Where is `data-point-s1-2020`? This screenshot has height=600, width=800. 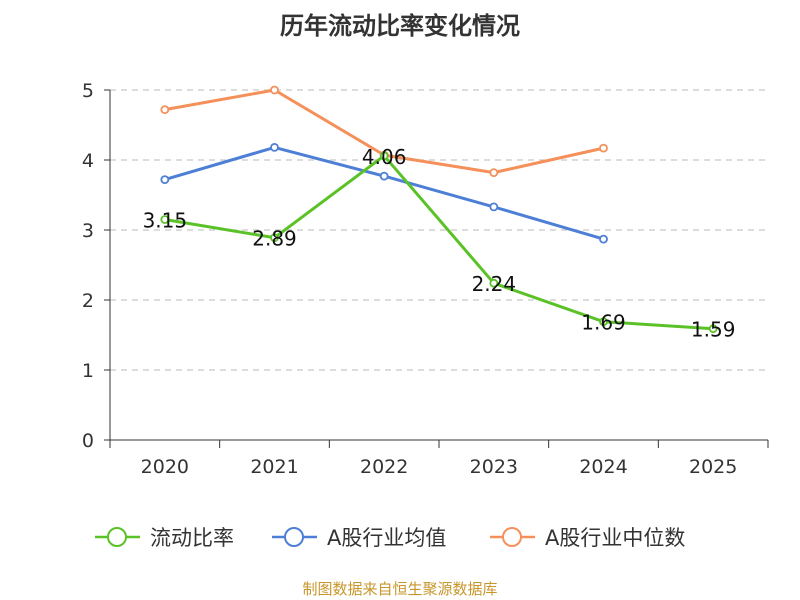 data-point-s1-2020 is located at coordinates (165, 180).